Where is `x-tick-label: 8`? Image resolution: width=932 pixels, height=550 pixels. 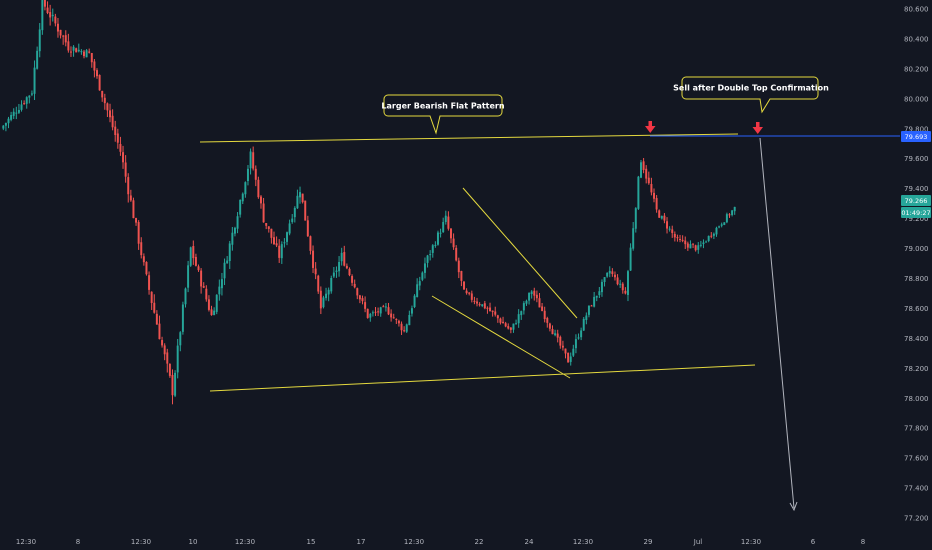
x-tick-label: 8 is located at coordinates (78, 542).